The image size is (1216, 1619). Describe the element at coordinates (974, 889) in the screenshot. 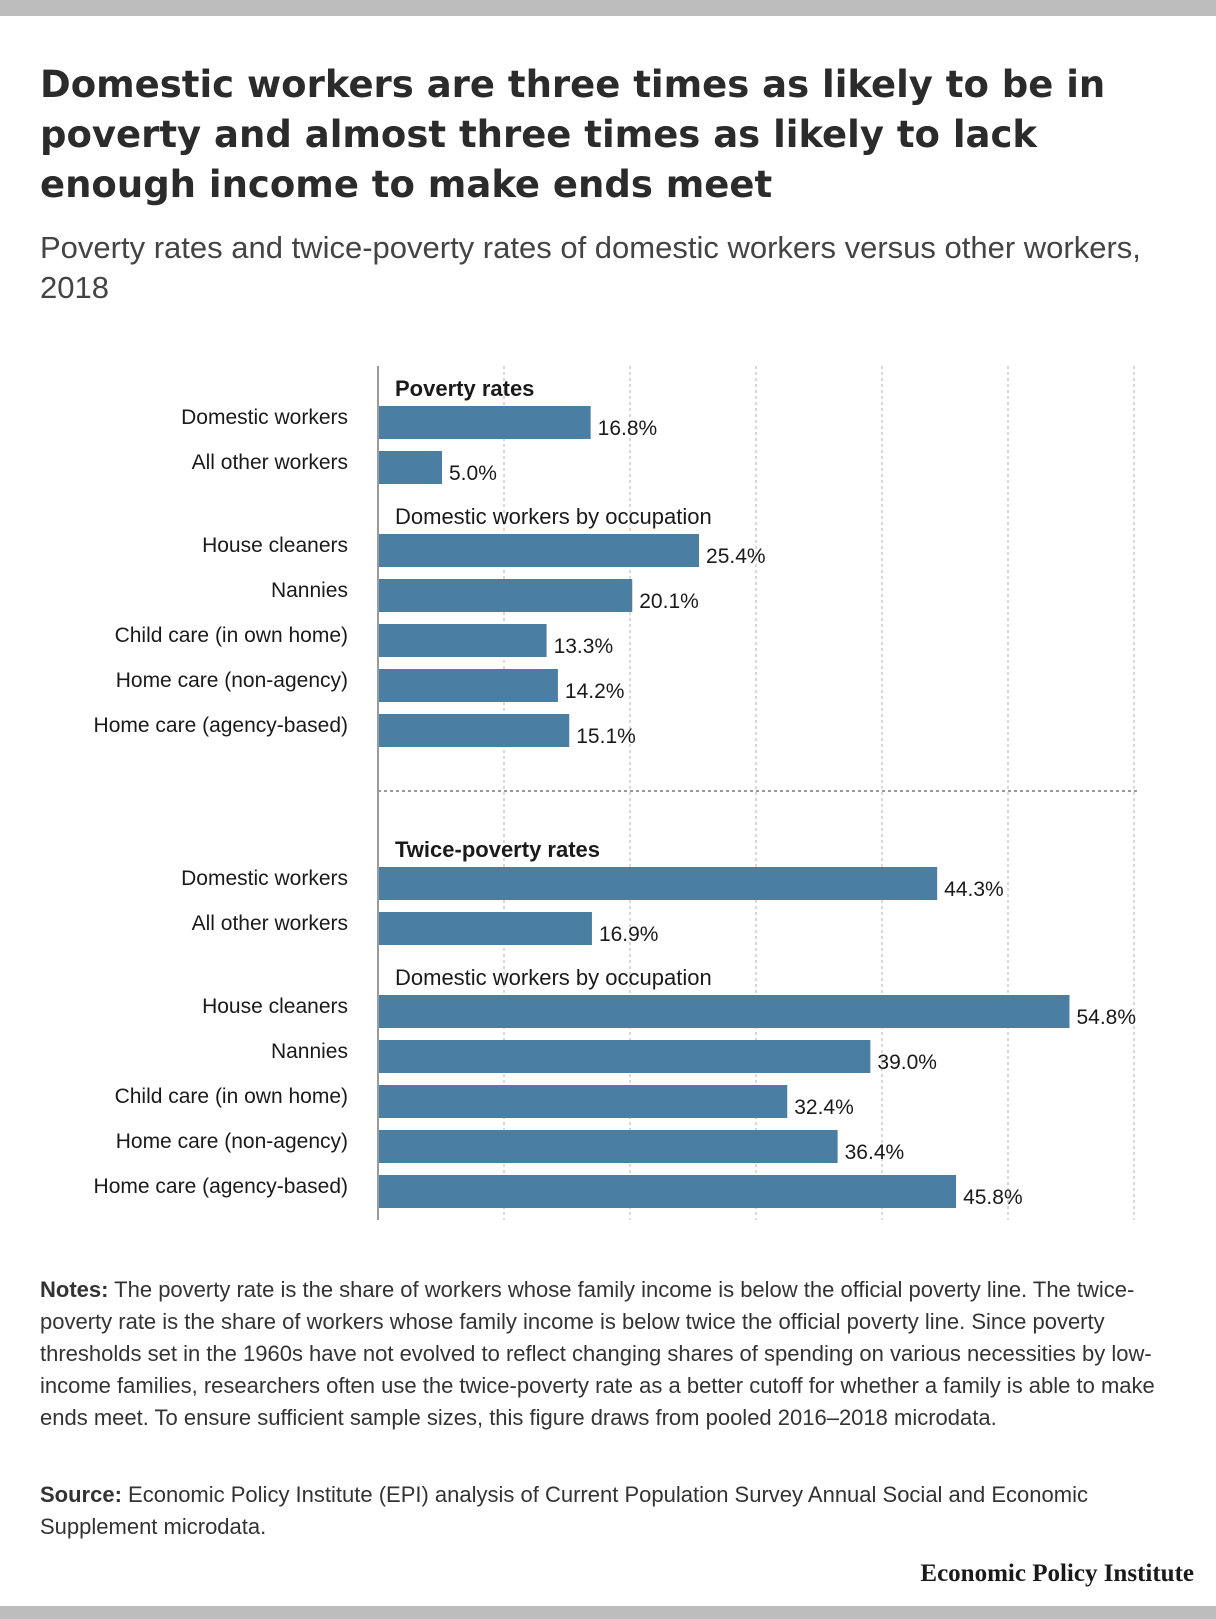

I see `data-label: 44.3%` at that location.